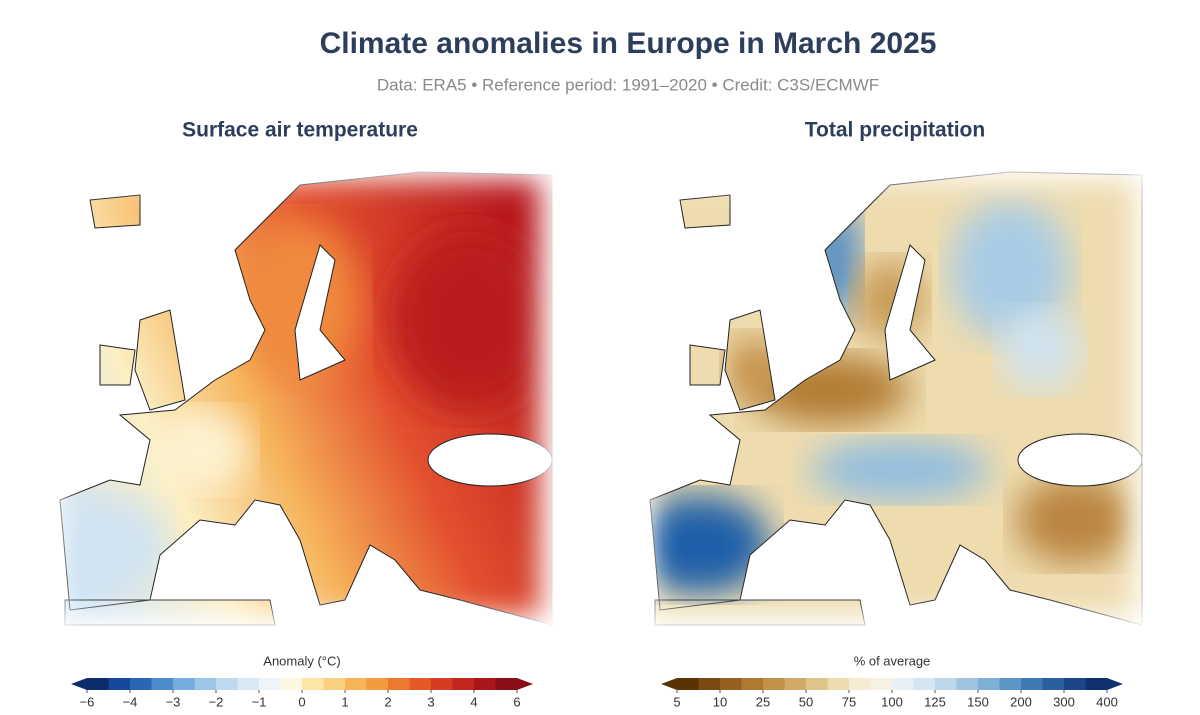  I want to click on colorbar-tick-label: 6, so click(516, 701).